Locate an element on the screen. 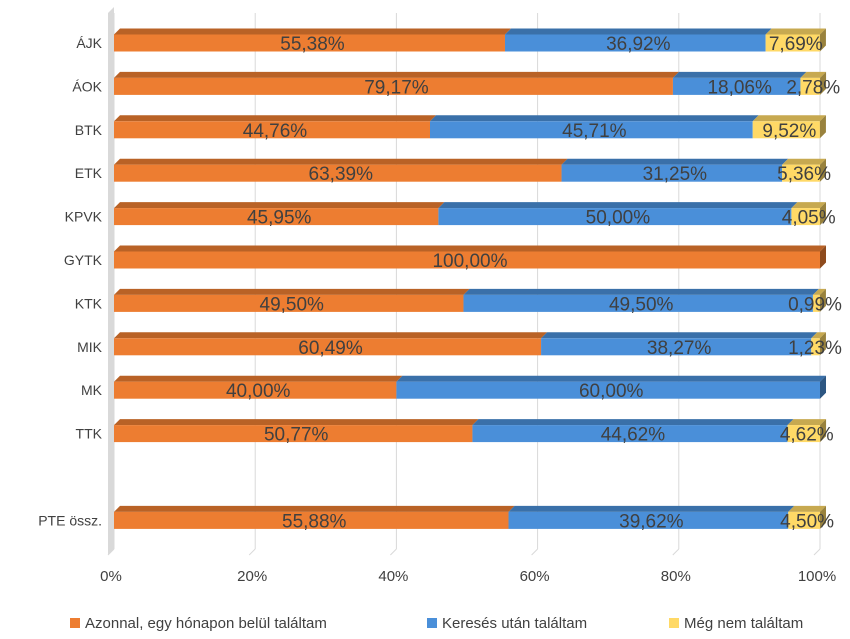  data-label: 1,23% is located at coordinates (815, 348).